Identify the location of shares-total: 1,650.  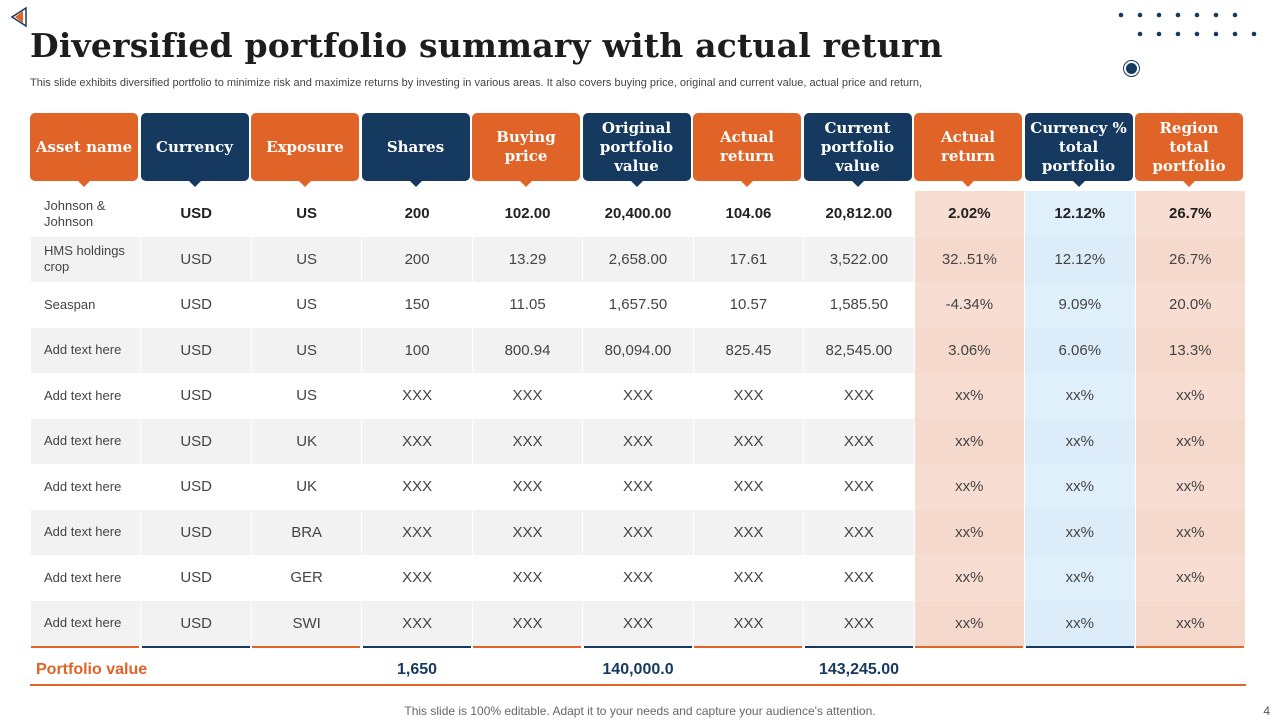
(417, 669).